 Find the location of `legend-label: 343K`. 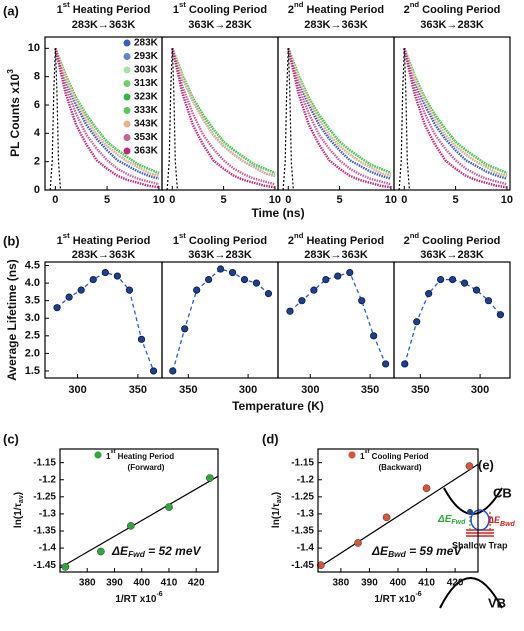

legend-label: 343K is located at coordinates (146, 124).